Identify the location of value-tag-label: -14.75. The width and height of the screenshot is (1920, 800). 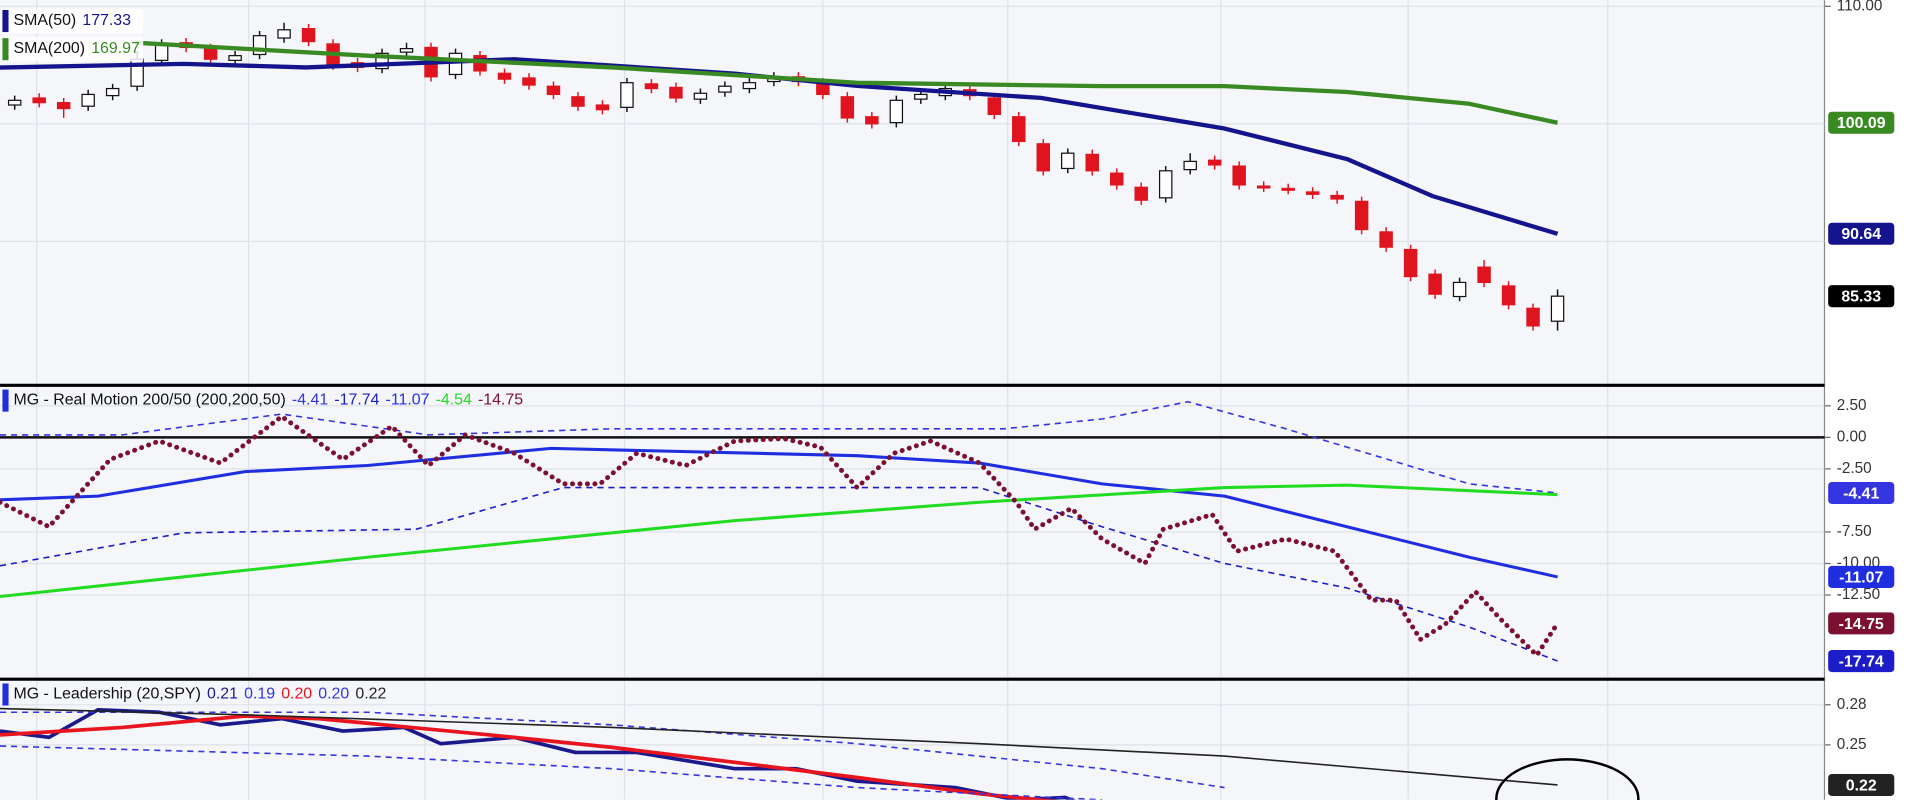
(1861, 624).